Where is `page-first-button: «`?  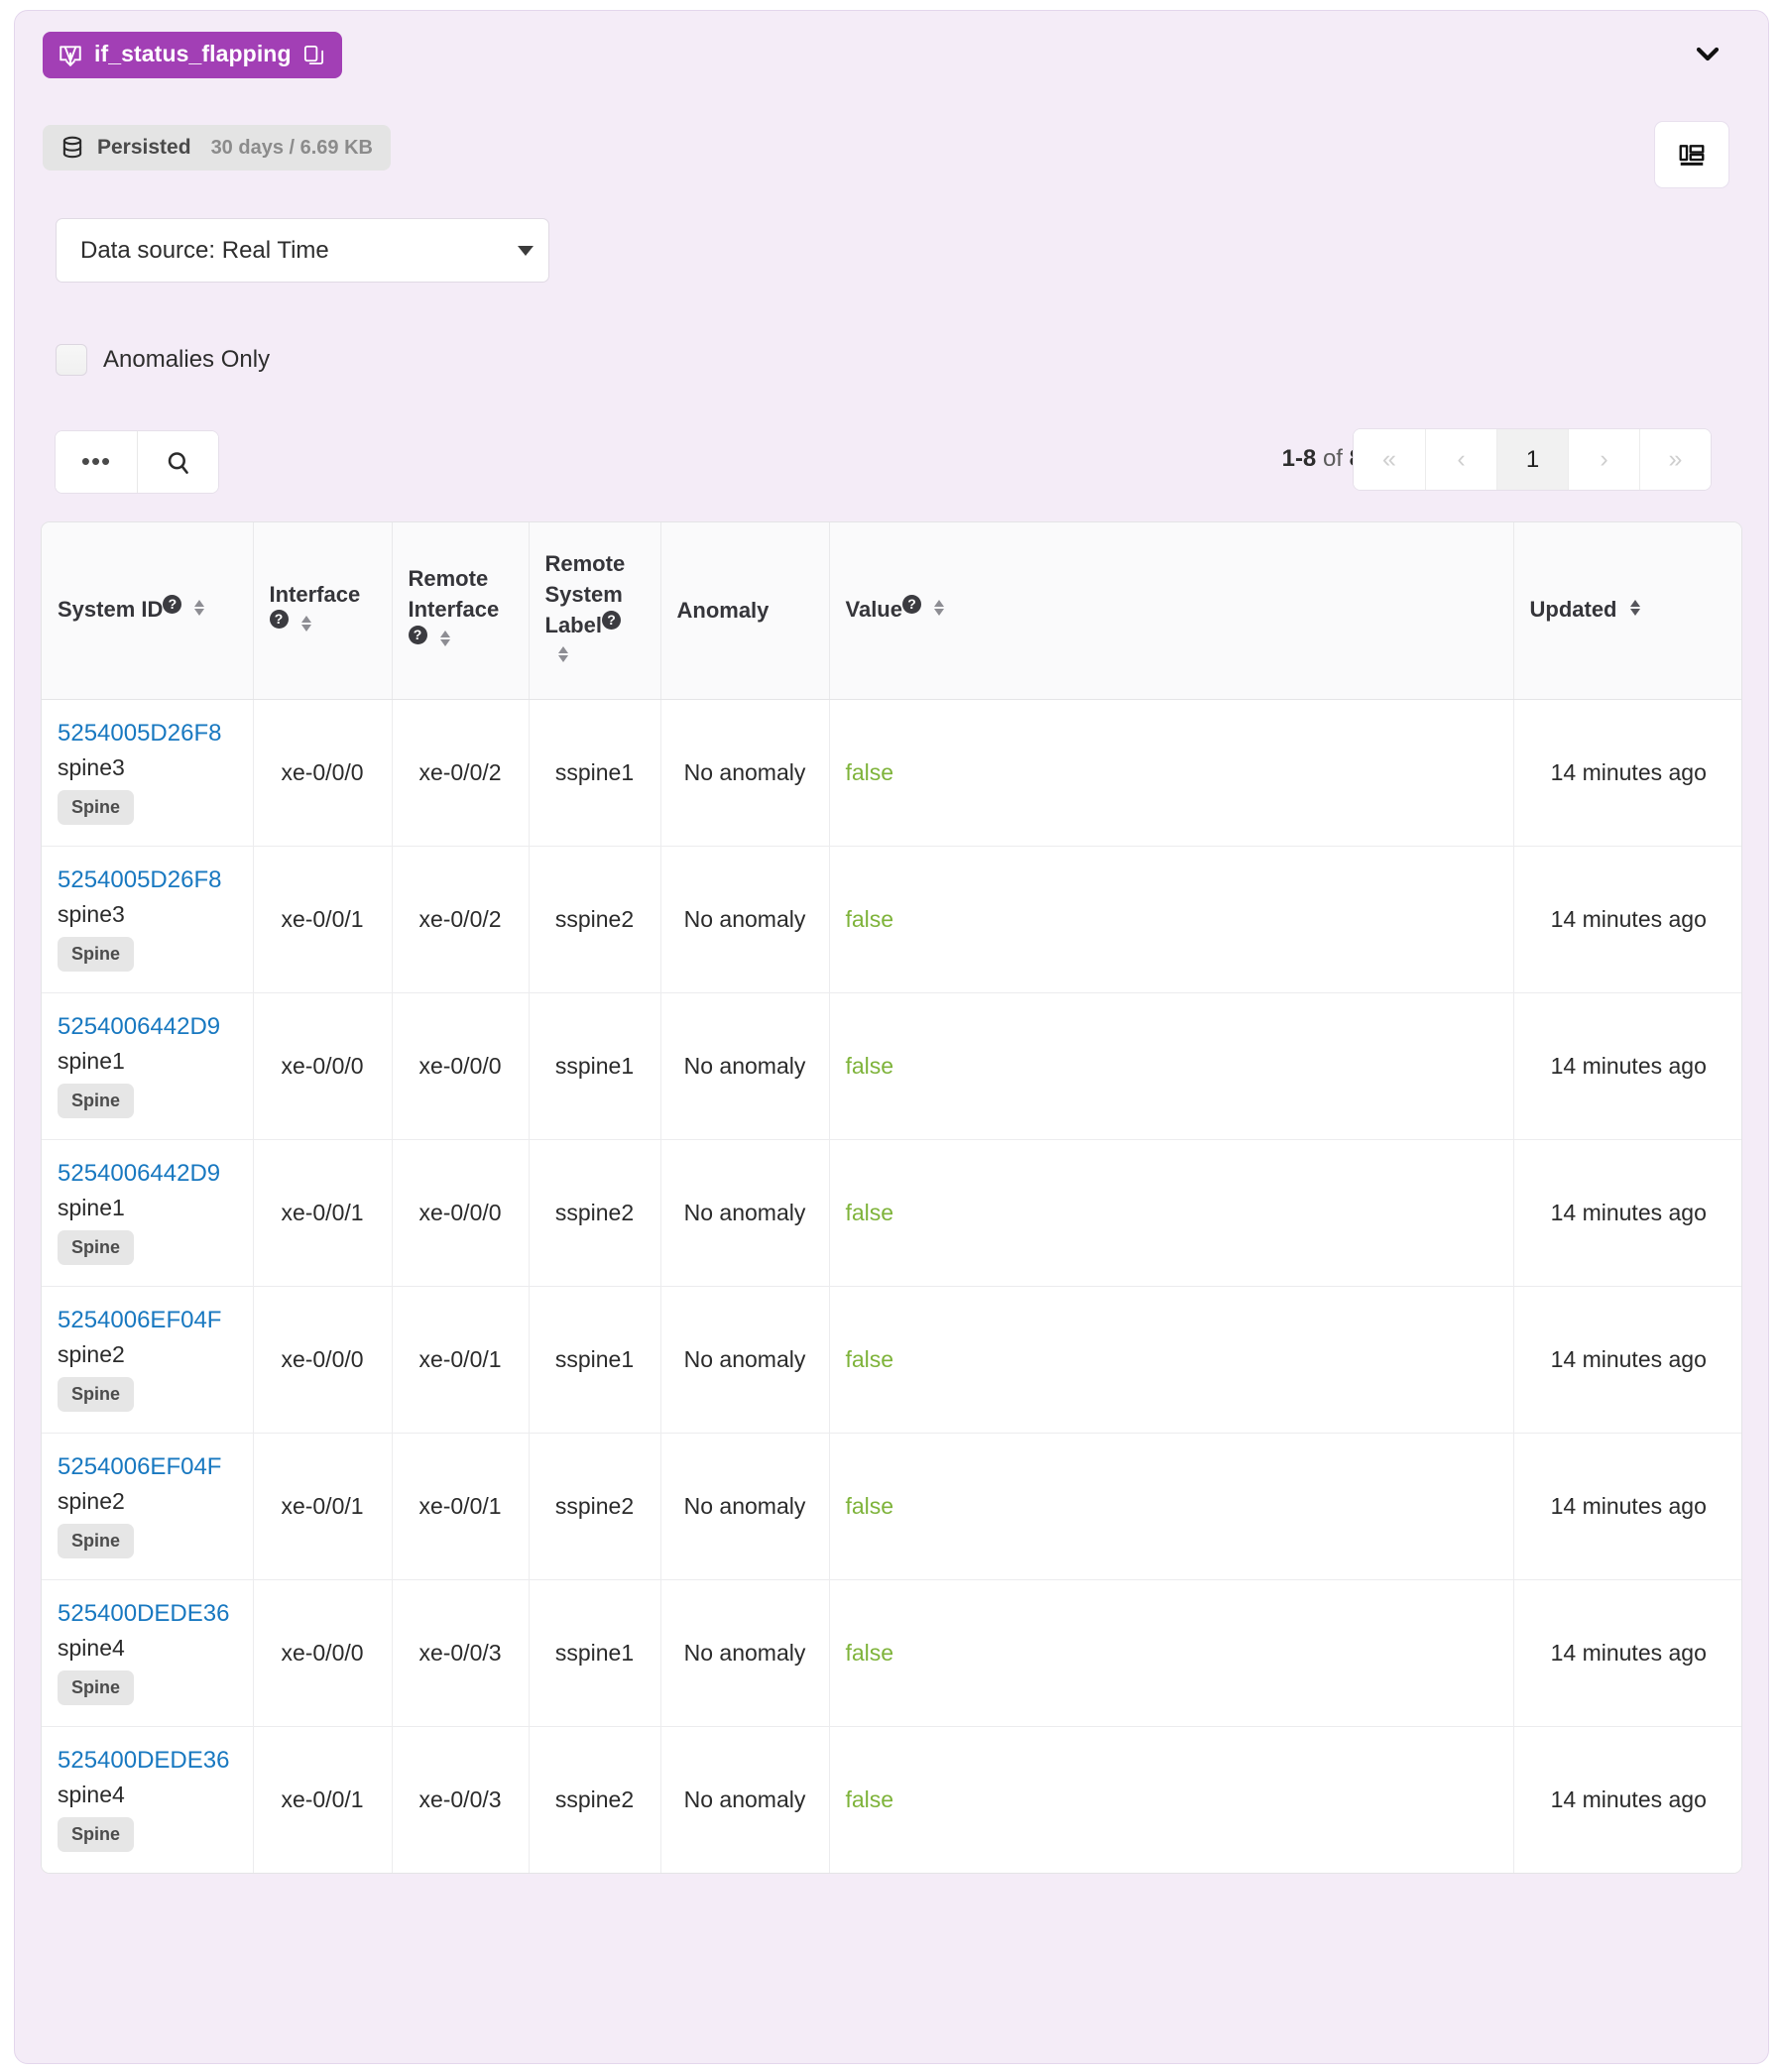 page-first-button: « is located at coordinates (1389, 459).